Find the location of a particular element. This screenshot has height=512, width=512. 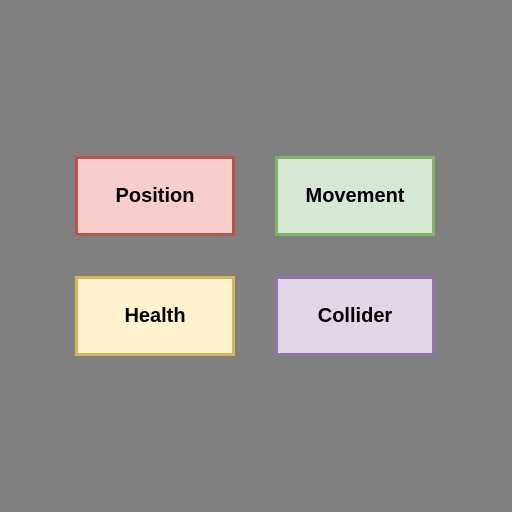

position-component-box: Position is located at coordinates (155, 196).